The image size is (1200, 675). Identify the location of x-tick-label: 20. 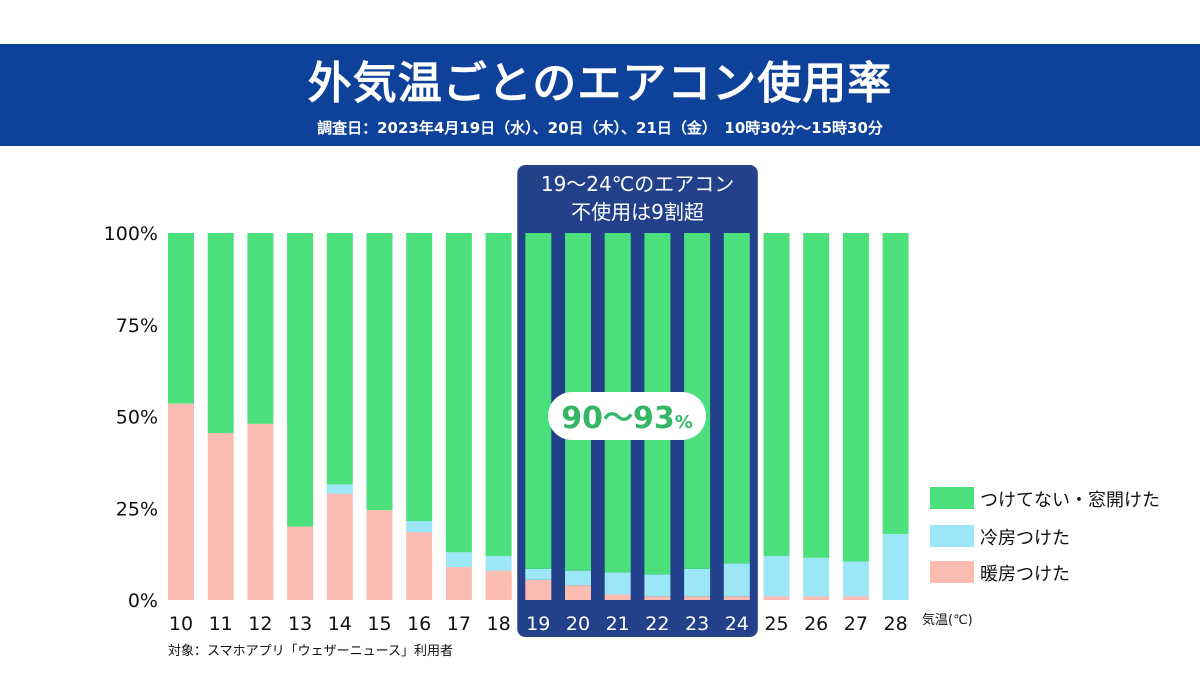
(578, 624).